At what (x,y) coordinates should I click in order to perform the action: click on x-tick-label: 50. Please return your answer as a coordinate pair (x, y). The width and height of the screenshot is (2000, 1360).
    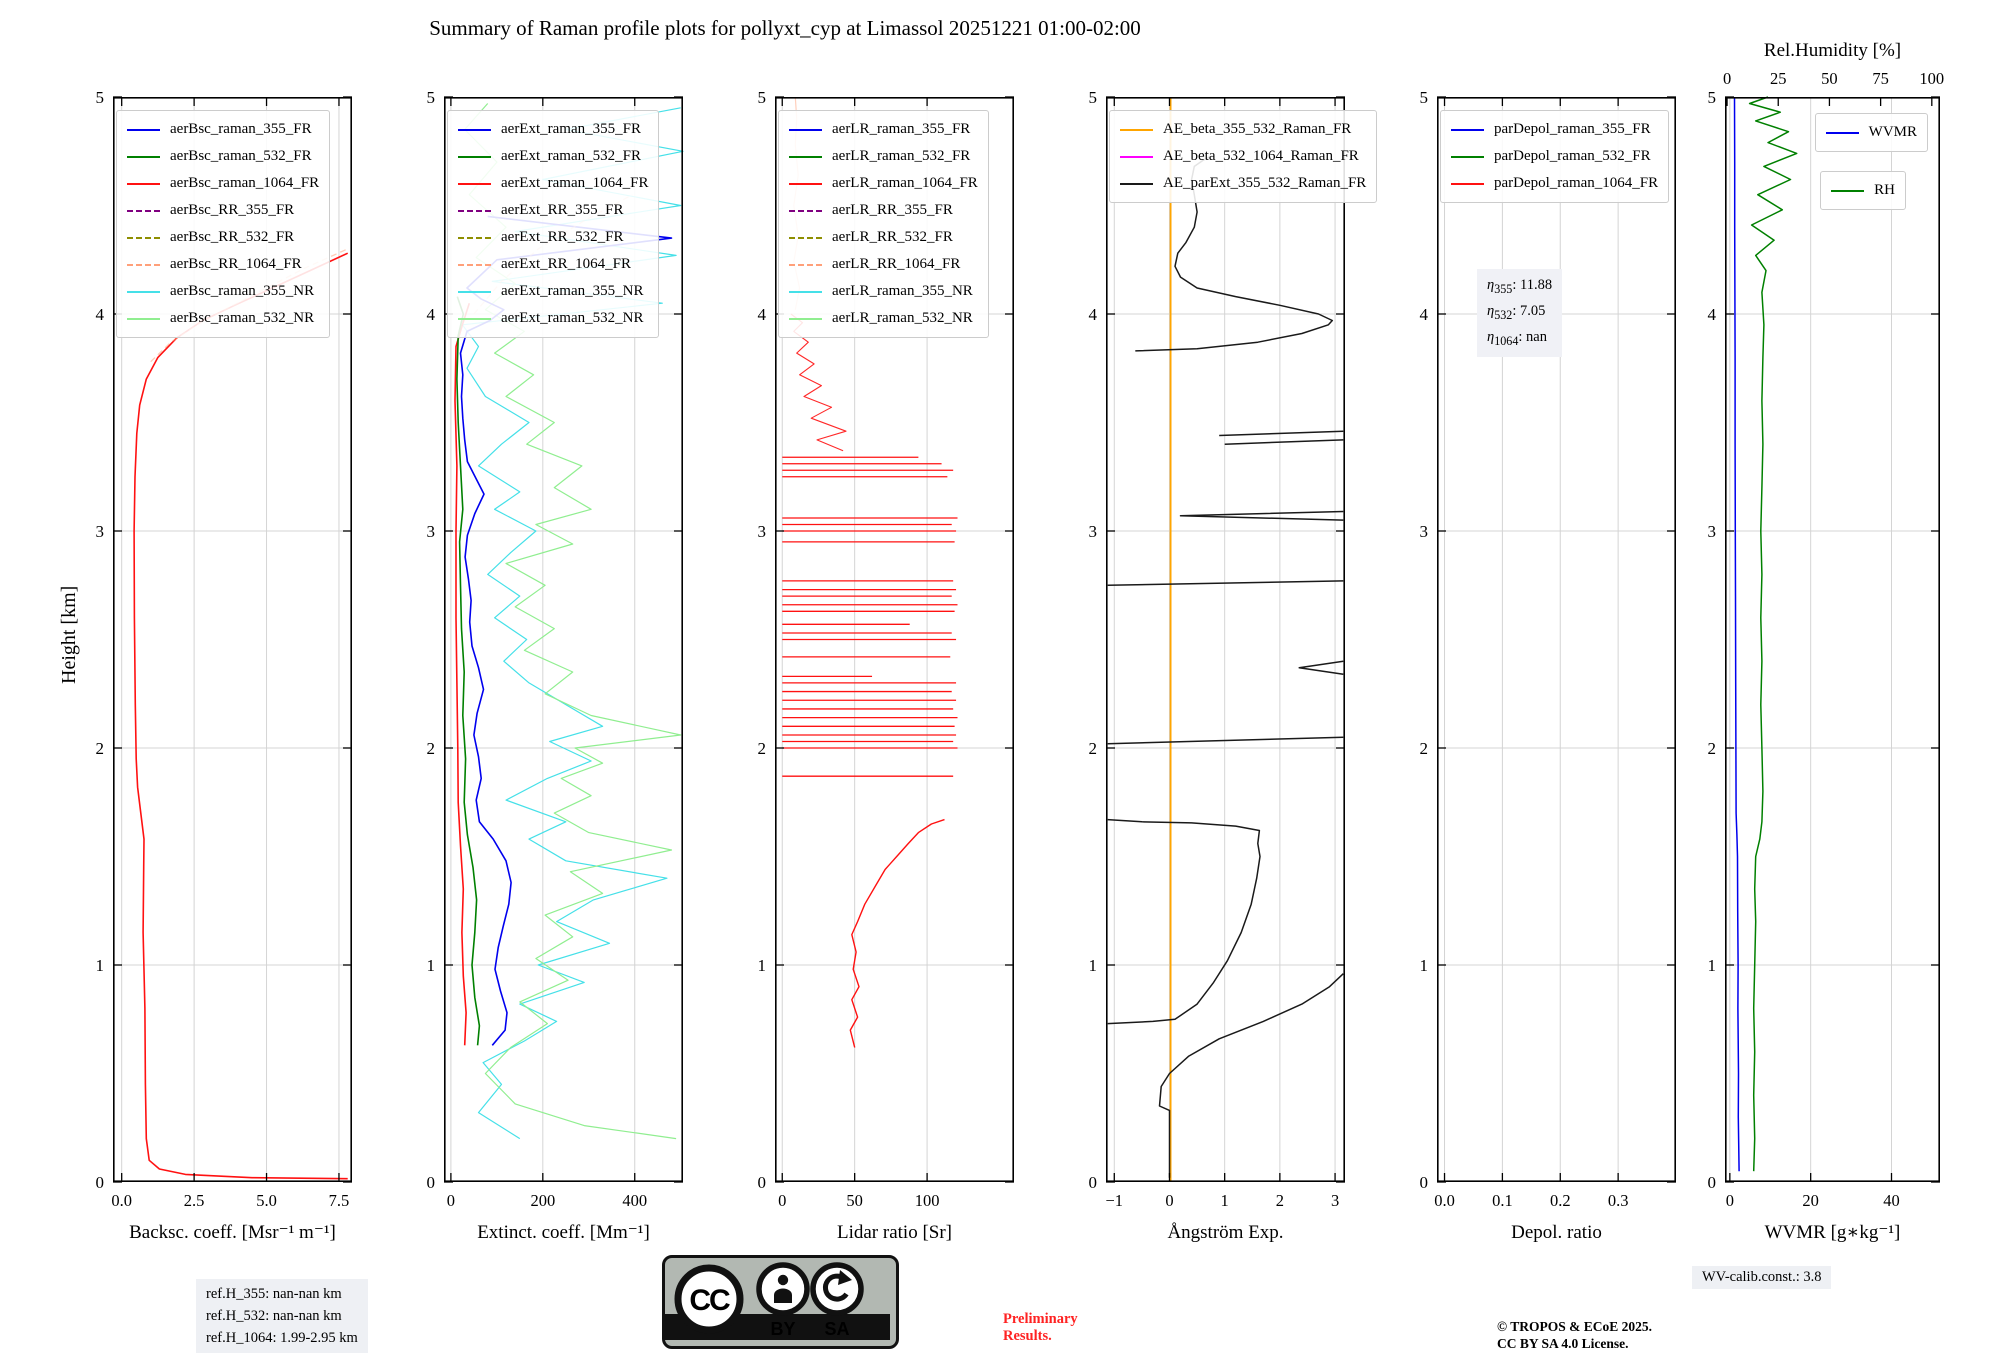
    Looking at the image, I should click on (854, 1200).